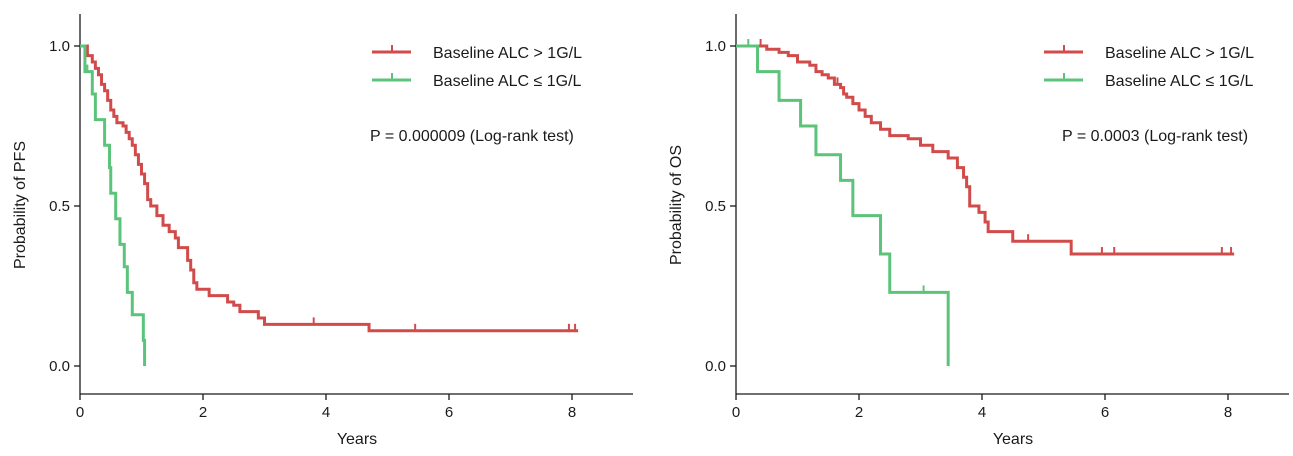  Describe the element at coordinates (20, 205) in the screenshot. I see `y-axis-title: Probability of PFS` at that location.